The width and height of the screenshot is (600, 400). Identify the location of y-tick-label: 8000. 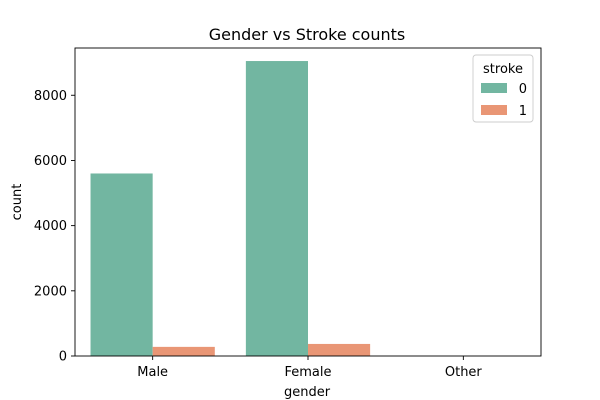
(50, 96).